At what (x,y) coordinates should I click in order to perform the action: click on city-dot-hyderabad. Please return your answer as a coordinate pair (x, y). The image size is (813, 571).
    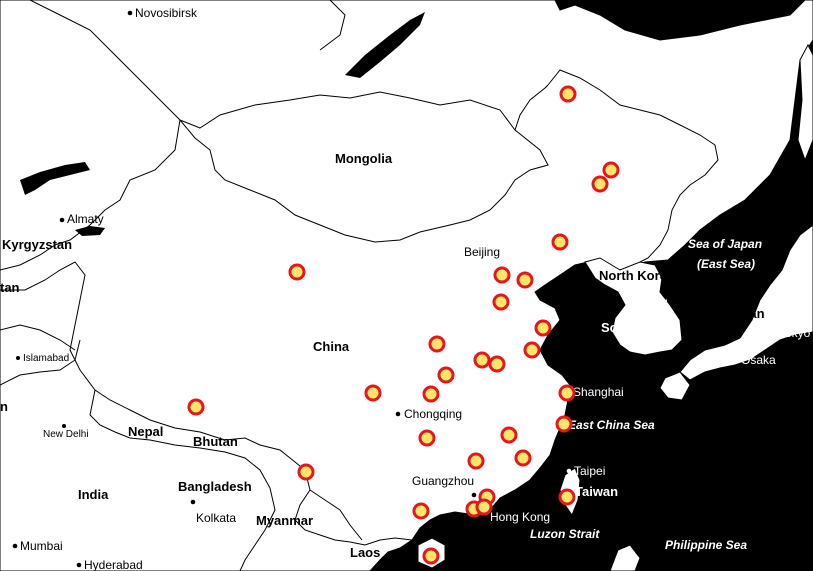
    Looking at the image, I should click on (79, 565).